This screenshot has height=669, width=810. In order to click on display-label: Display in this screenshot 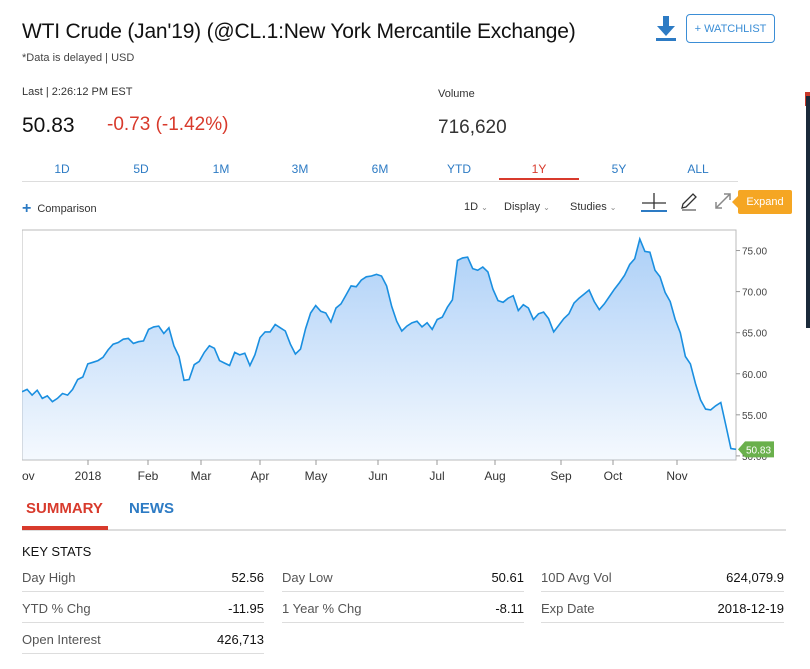, I will do `click(522, 207)`.